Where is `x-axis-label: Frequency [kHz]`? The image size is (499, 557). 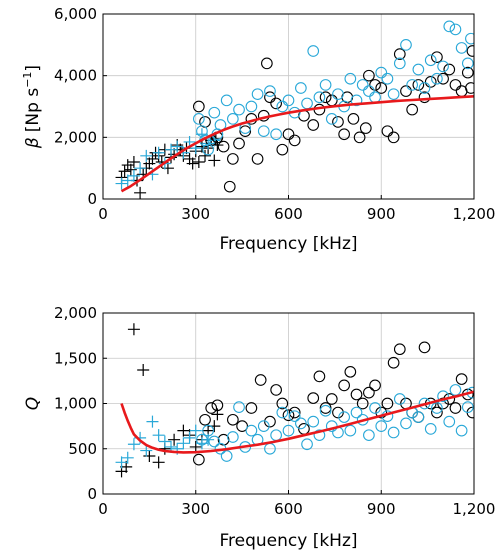
x-axis-label: Frequency [kHz] is located at coordinates (288, 244).